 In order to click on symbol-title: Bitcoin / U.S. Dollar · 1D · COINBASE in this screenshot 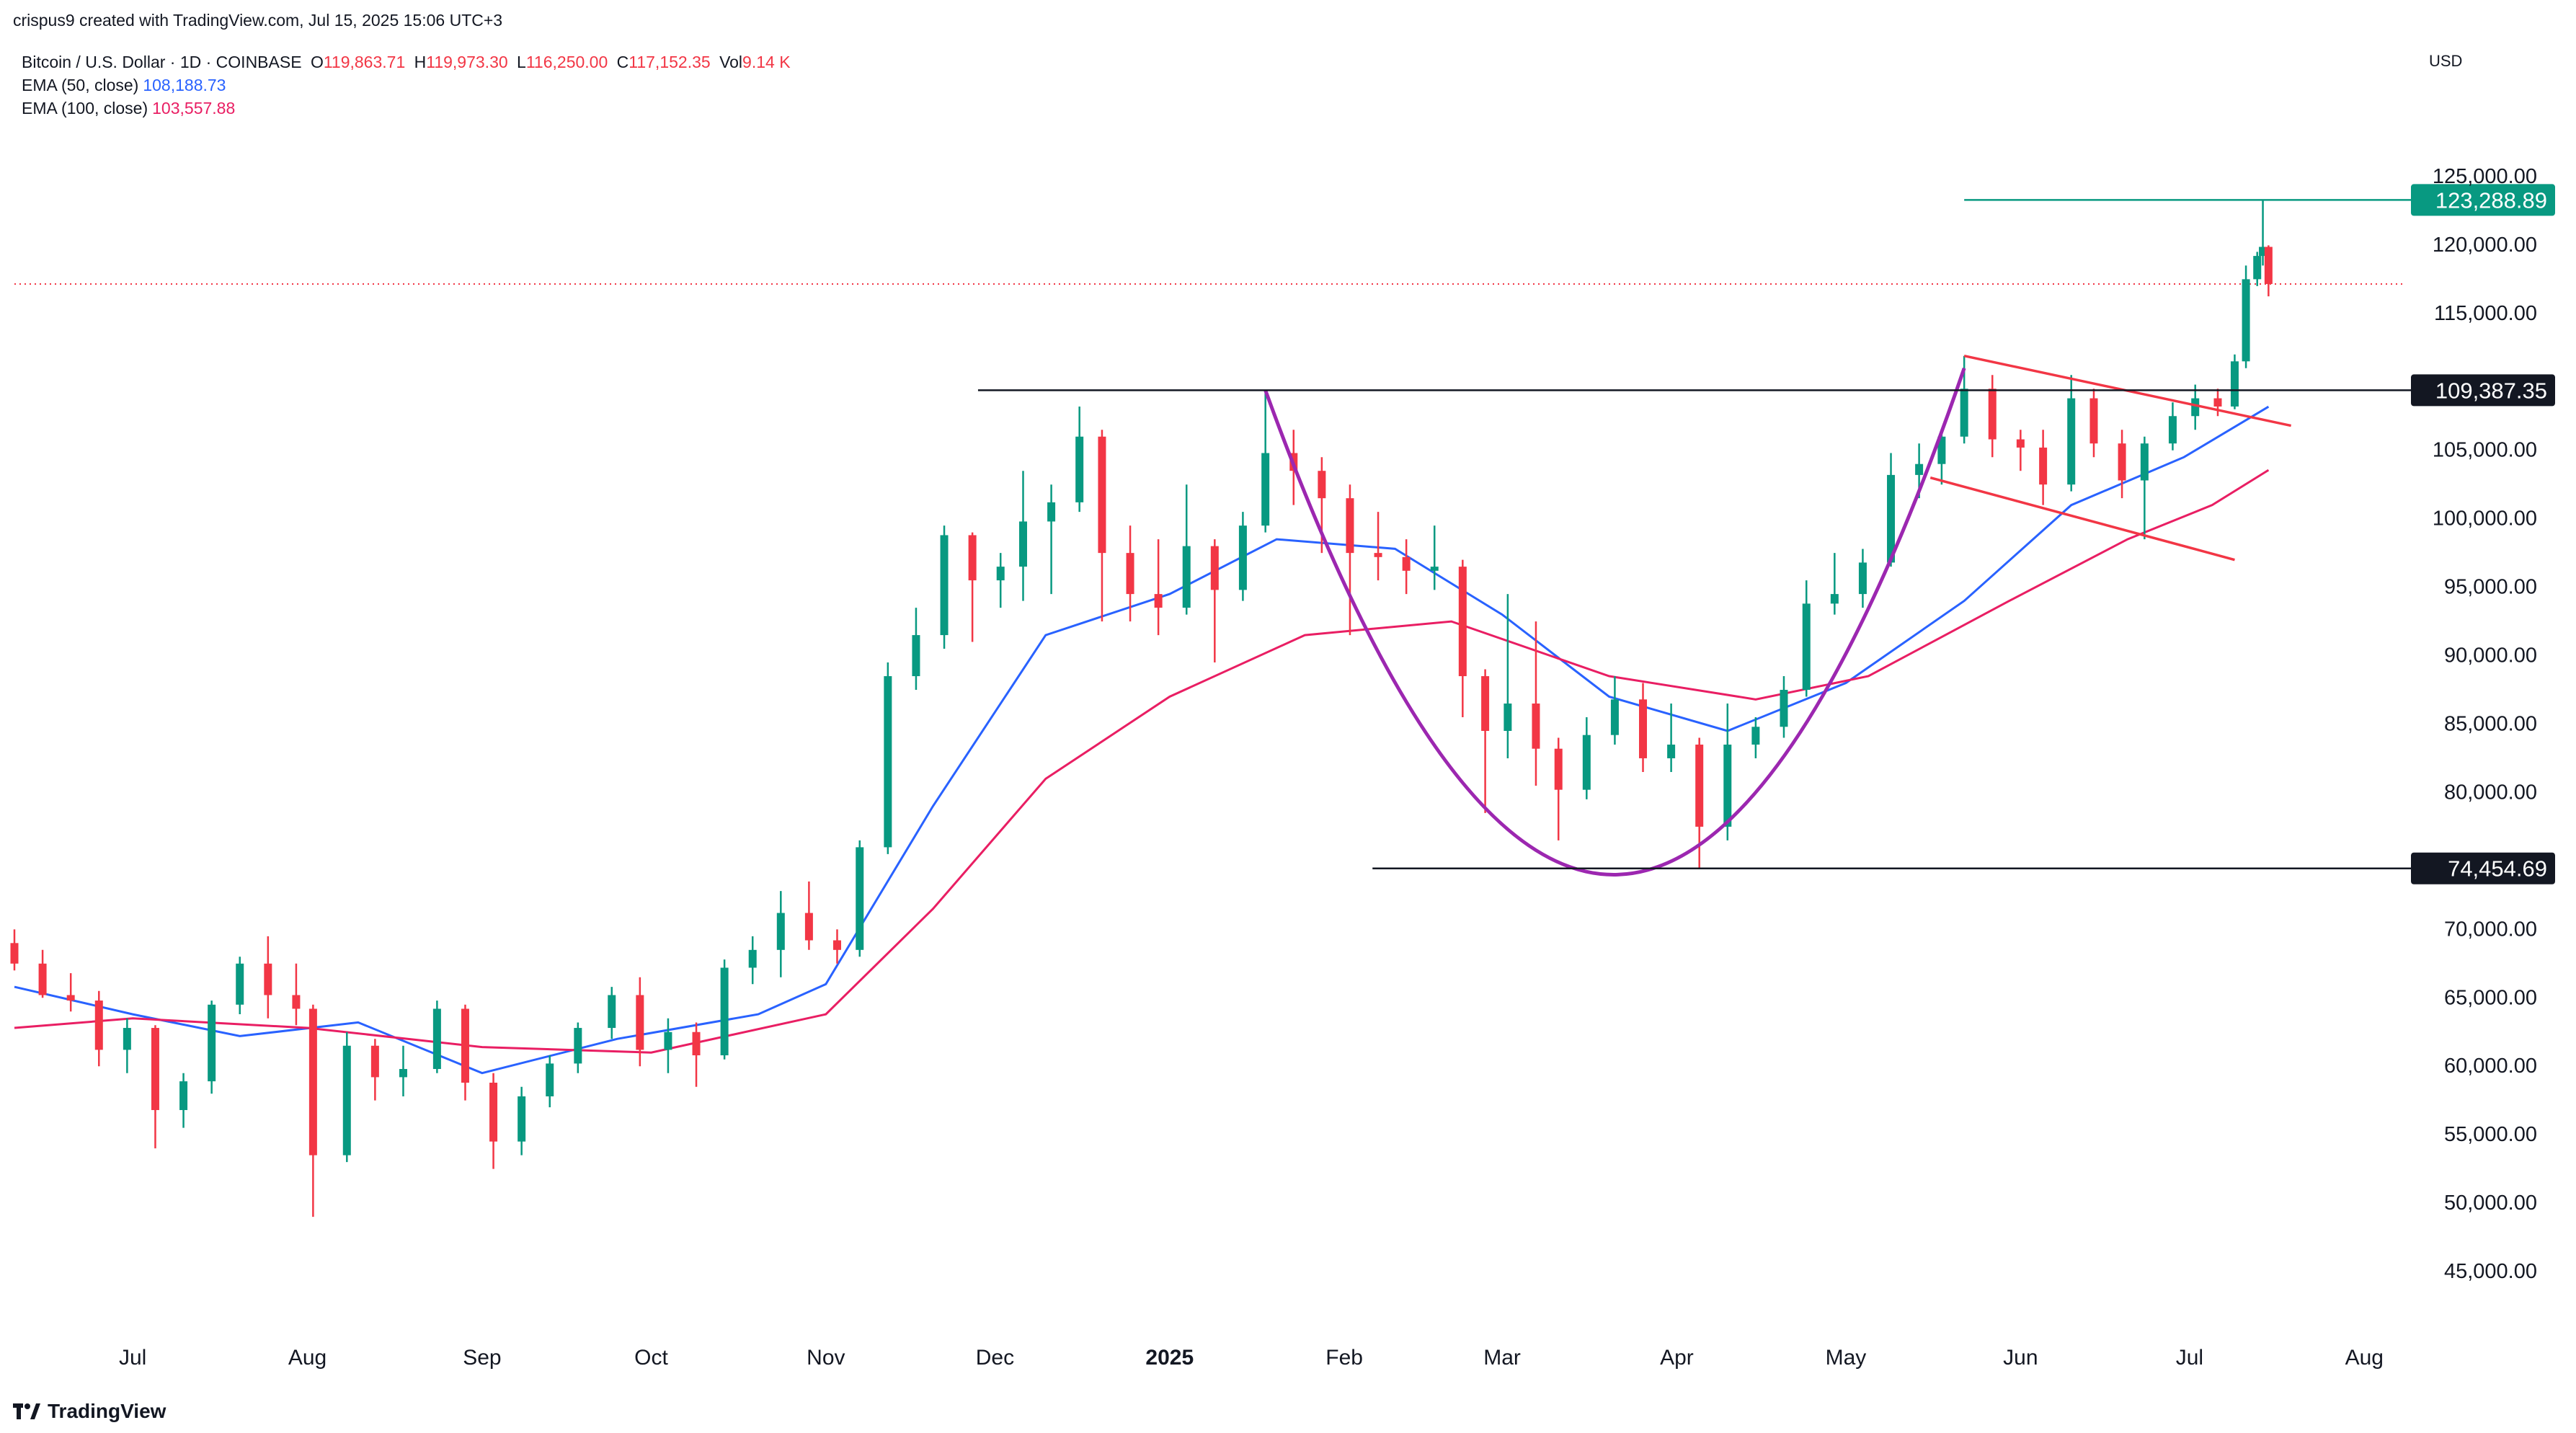, I will do `click(162, 62)`.